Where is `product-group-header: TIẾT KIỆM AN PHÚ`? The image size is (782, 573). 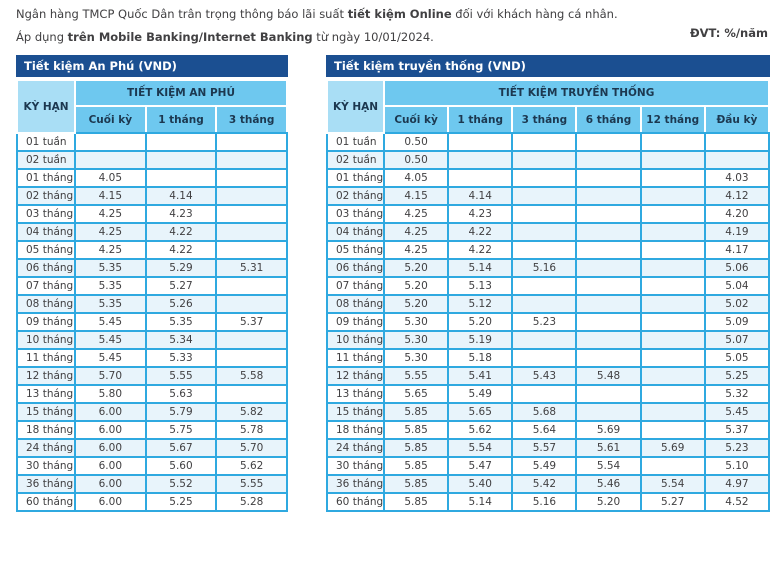
product-group-header: TIẾT KIỆM AN PHÚ is located at coordinates (181, 93).